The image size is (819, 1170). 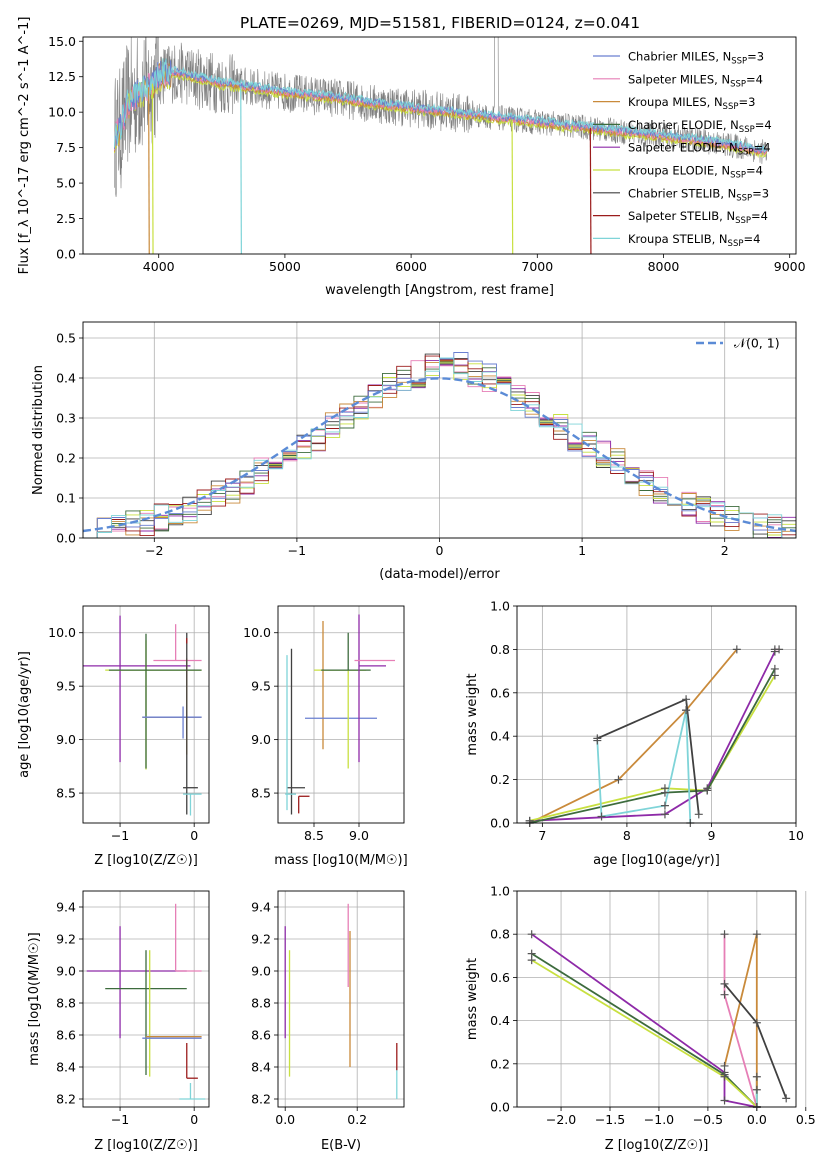 I want to click on legend-label: Kroupa STELIB, NSSP=4, so click(x=694, y=240).